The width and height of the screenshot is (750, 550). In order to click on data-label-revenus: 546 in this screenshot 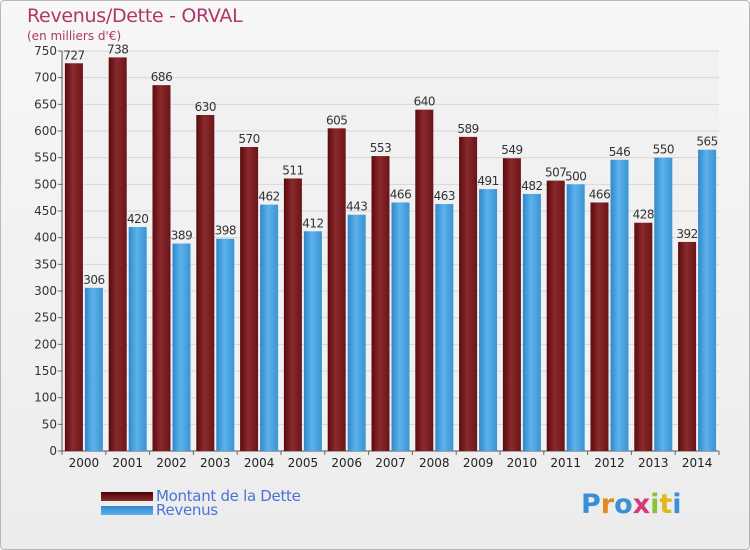, I will do `click(619, 152)`.